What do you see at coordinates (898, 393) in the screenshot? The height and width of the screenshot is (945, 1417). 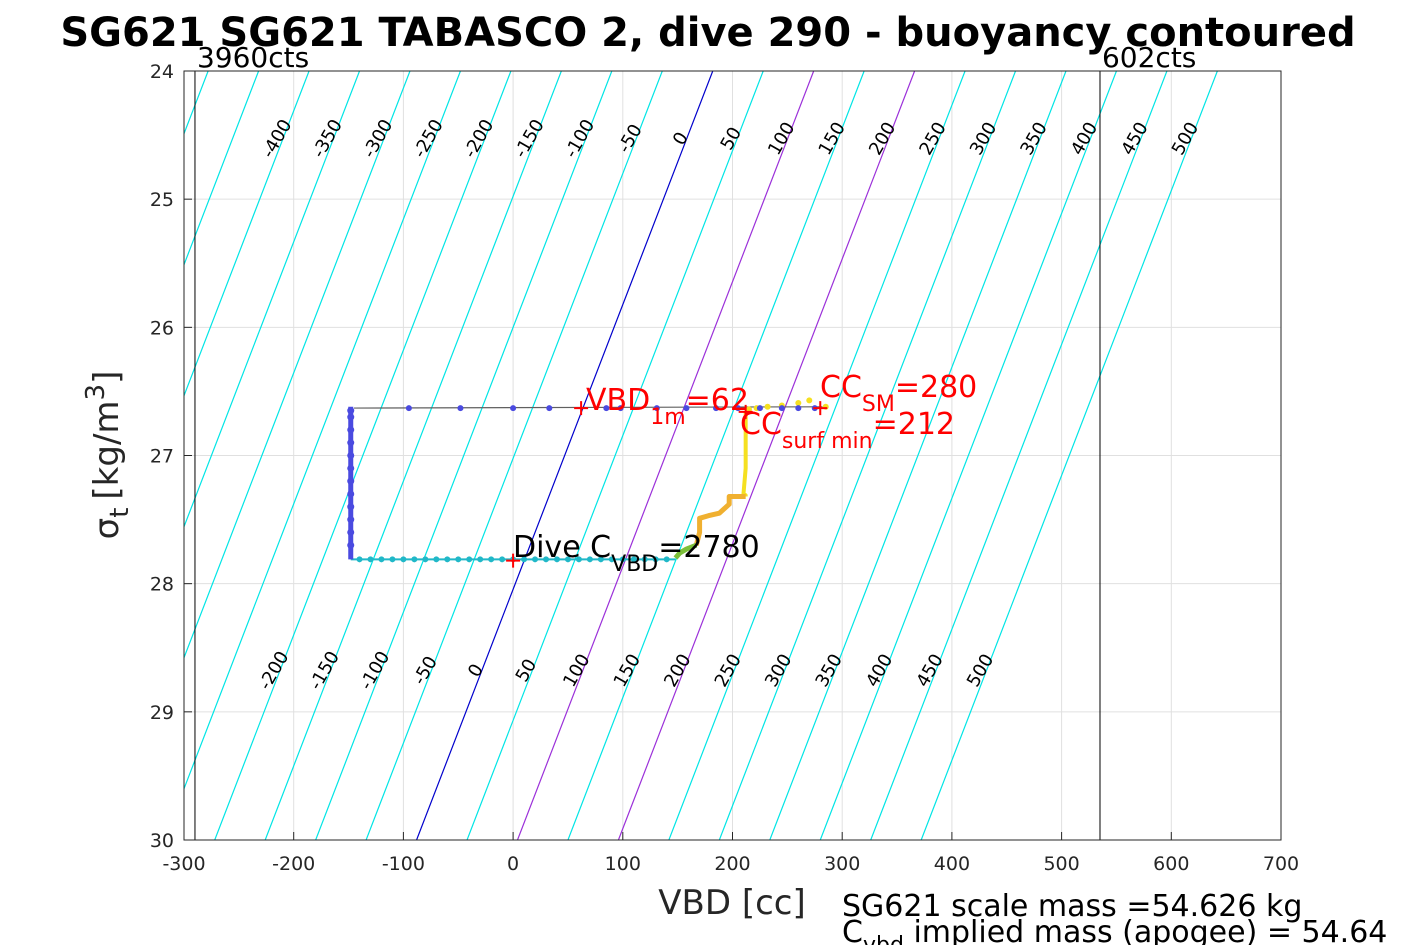 I see `cc-sm-annotation: CCSM=280` at bounding box center [898, 393].